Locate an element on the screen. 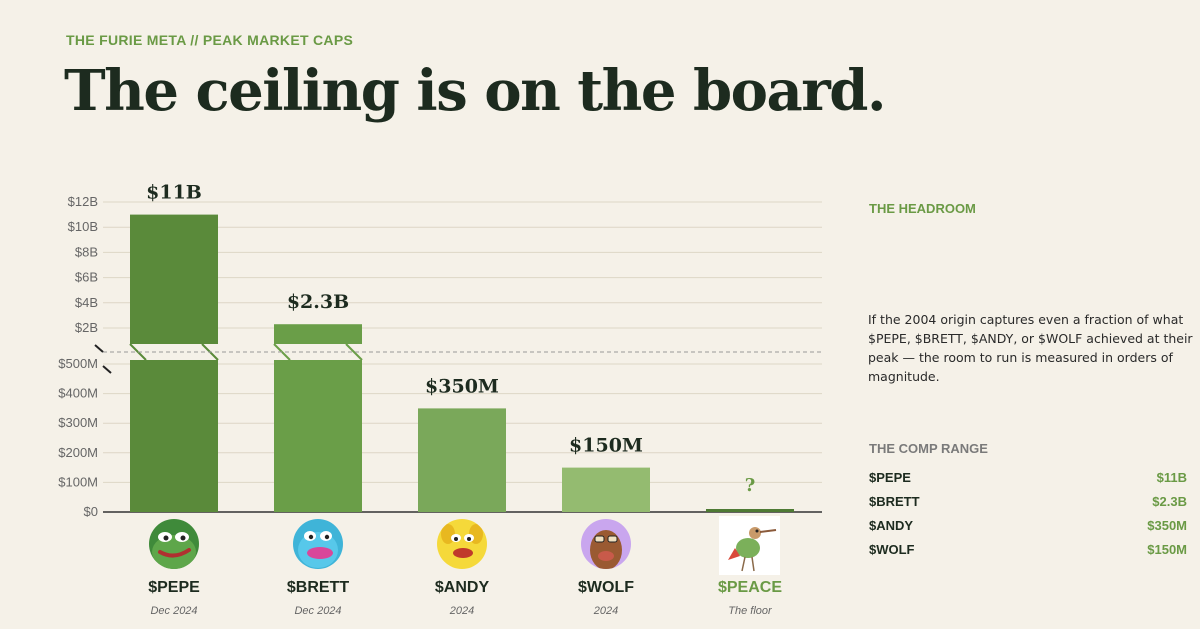 The image size is (1200, 629). data-label: ? is located at coordinates (750, 485).